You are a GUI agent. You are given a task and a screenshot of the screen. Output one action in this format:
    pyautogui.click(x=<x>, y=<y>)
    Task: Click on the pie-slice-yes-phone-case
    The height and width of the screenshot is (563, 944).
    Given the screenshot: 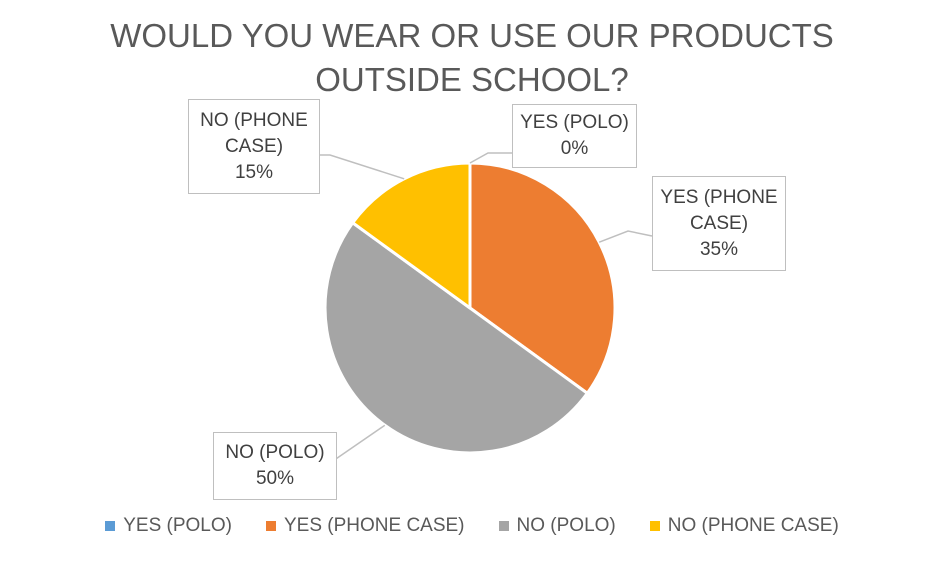 What is the action you would take?
    pyautogui.click(x=542, y=278)
    